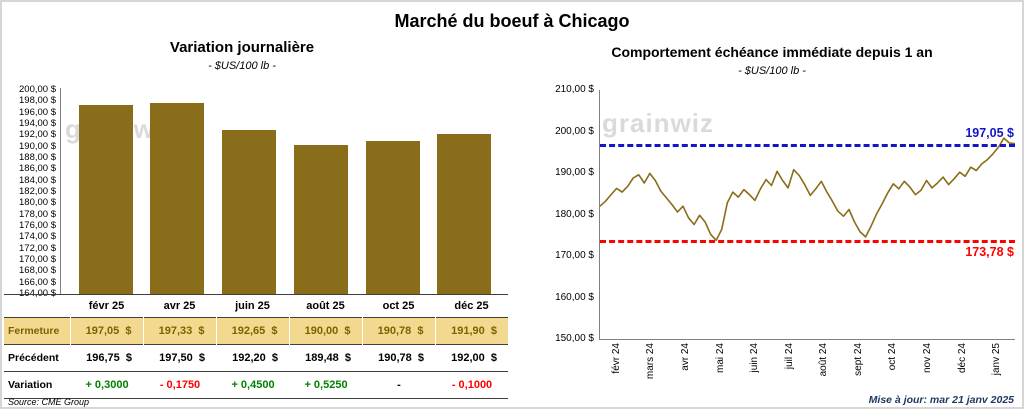 Image resolution: width=1024 pixels, height=409 pixels. I want to click on table-cell: - 0,1000, so click(472, 385).